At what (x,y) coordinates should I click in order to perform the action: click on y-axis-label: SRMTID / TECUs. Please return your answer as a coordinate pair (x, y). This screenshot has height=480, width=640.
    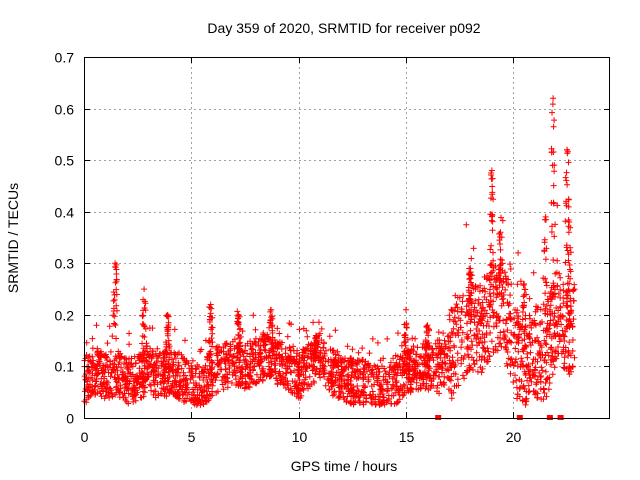
    Looking at the image, I should click on (13, 238).